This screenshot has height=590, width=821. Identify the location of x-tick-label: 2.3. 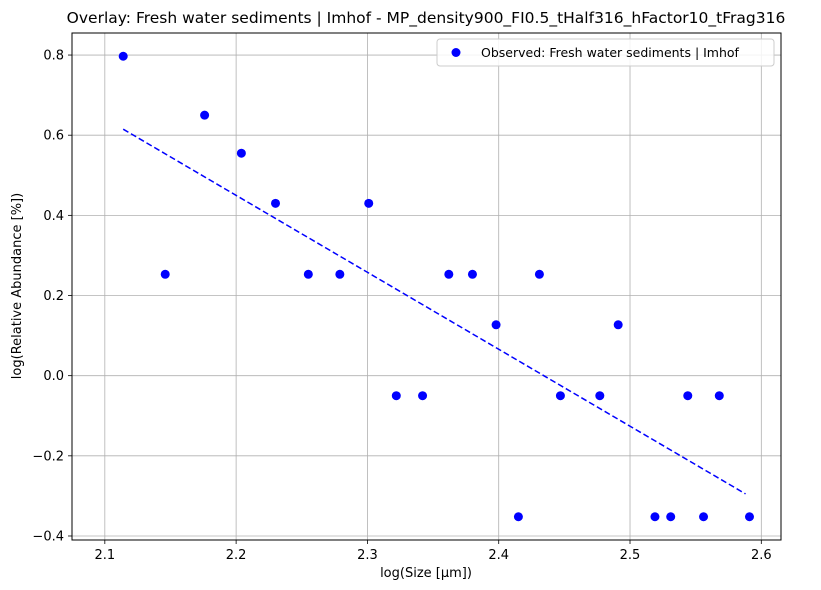
(367, 555).